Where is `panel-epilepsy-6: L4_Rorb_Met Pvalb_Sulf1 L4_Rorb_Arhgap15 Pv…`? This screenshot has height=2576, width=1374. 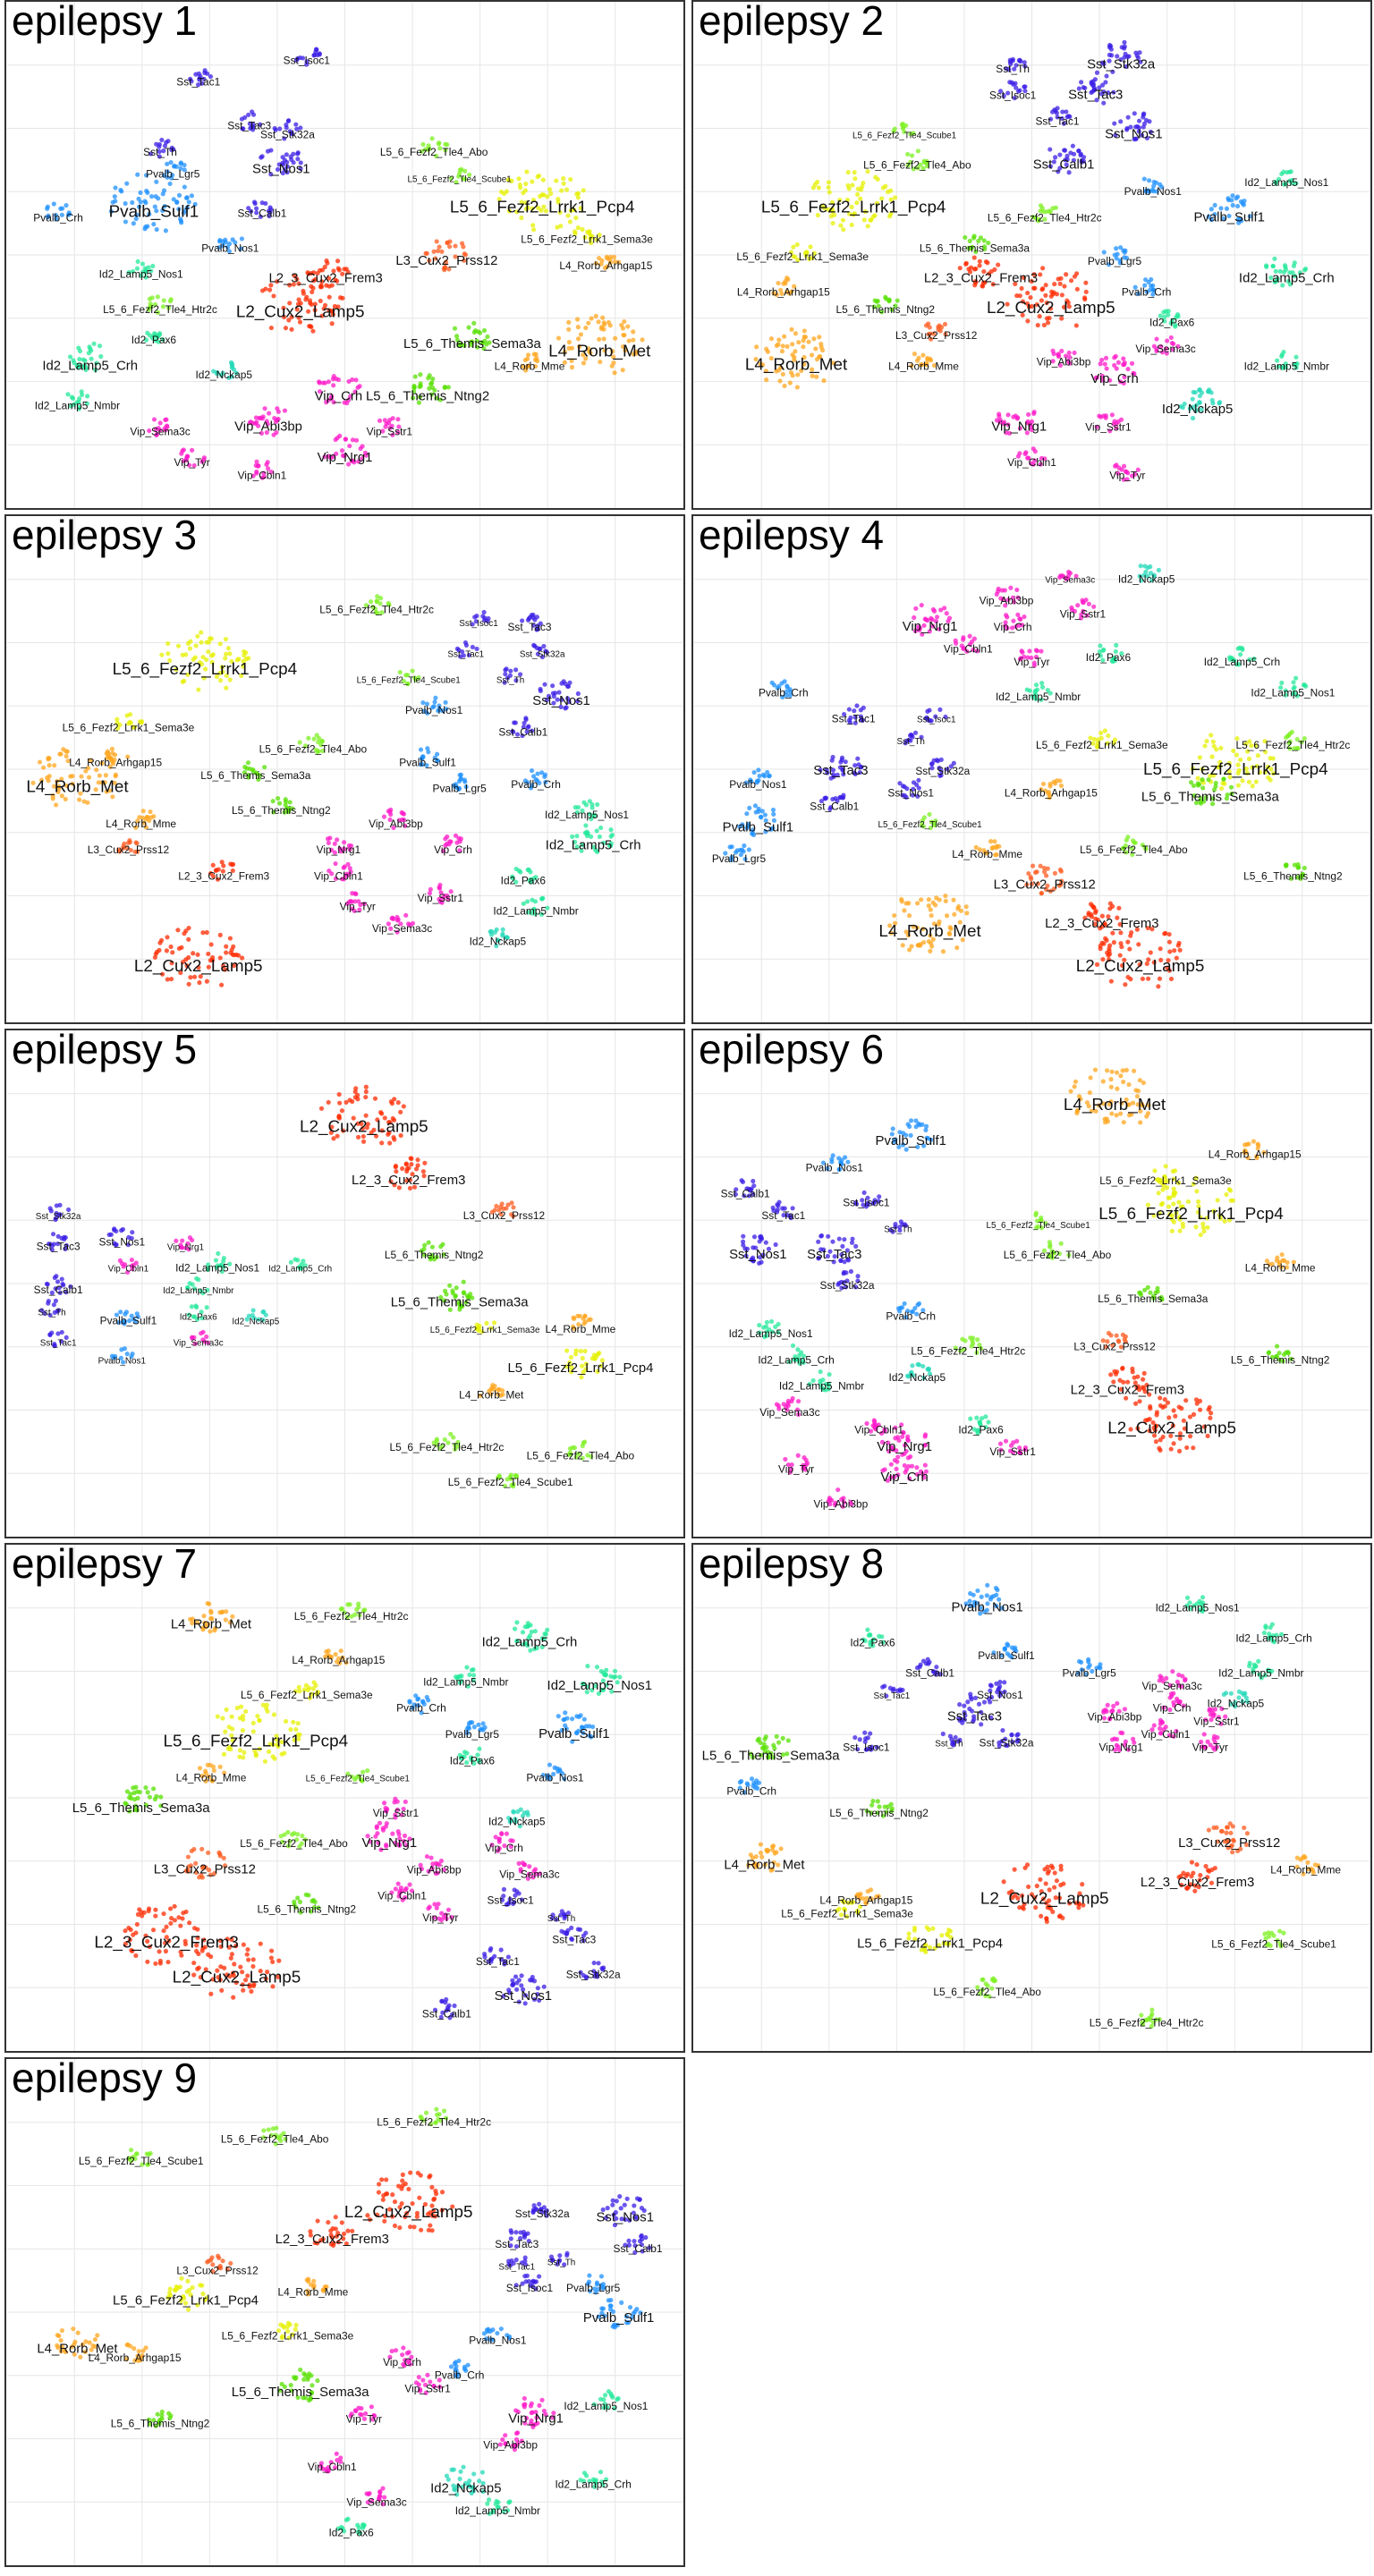
panel-epilepsy-6: L4_Rorb_Met Pvalb_Sulf1 L4_Rorb_Arhgap15 Pv… is located at coordinates (1031, 1283).